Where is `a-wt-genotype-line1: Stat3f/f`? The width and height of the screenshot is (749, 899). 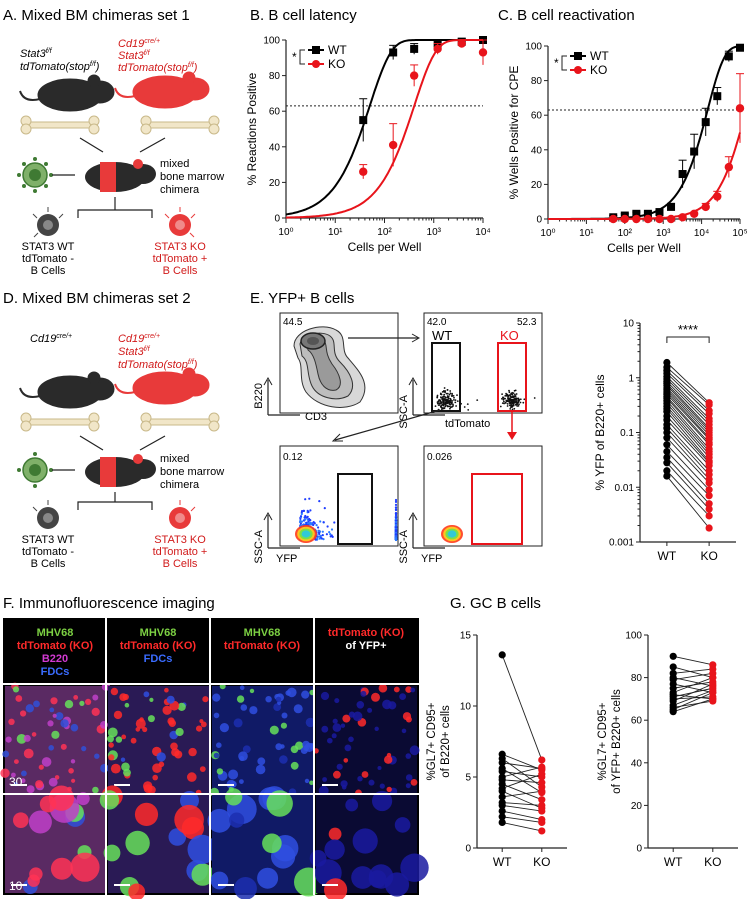
a-wt-genotype-line1: Stat3f/f is located at coordinates (36, 54).